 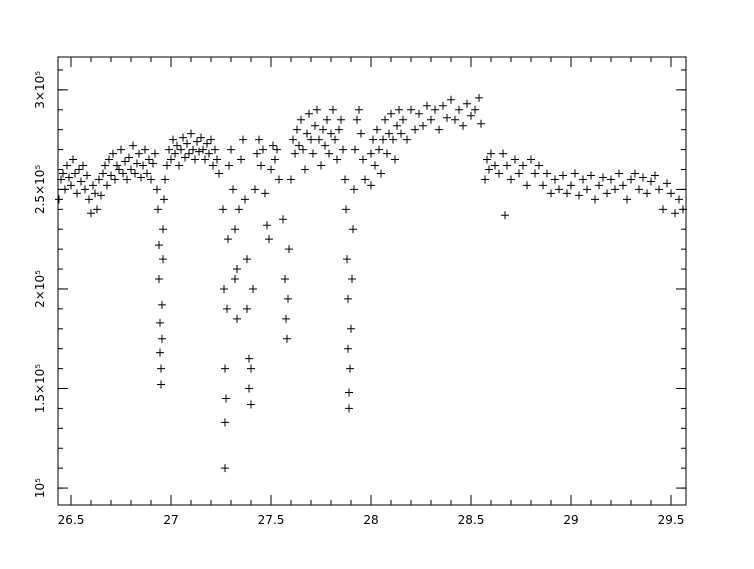 What do you see at coordinates (671, 520) in the screenshot?
I see `x-tick-label: 29.5` at bounding box center [671, 520].